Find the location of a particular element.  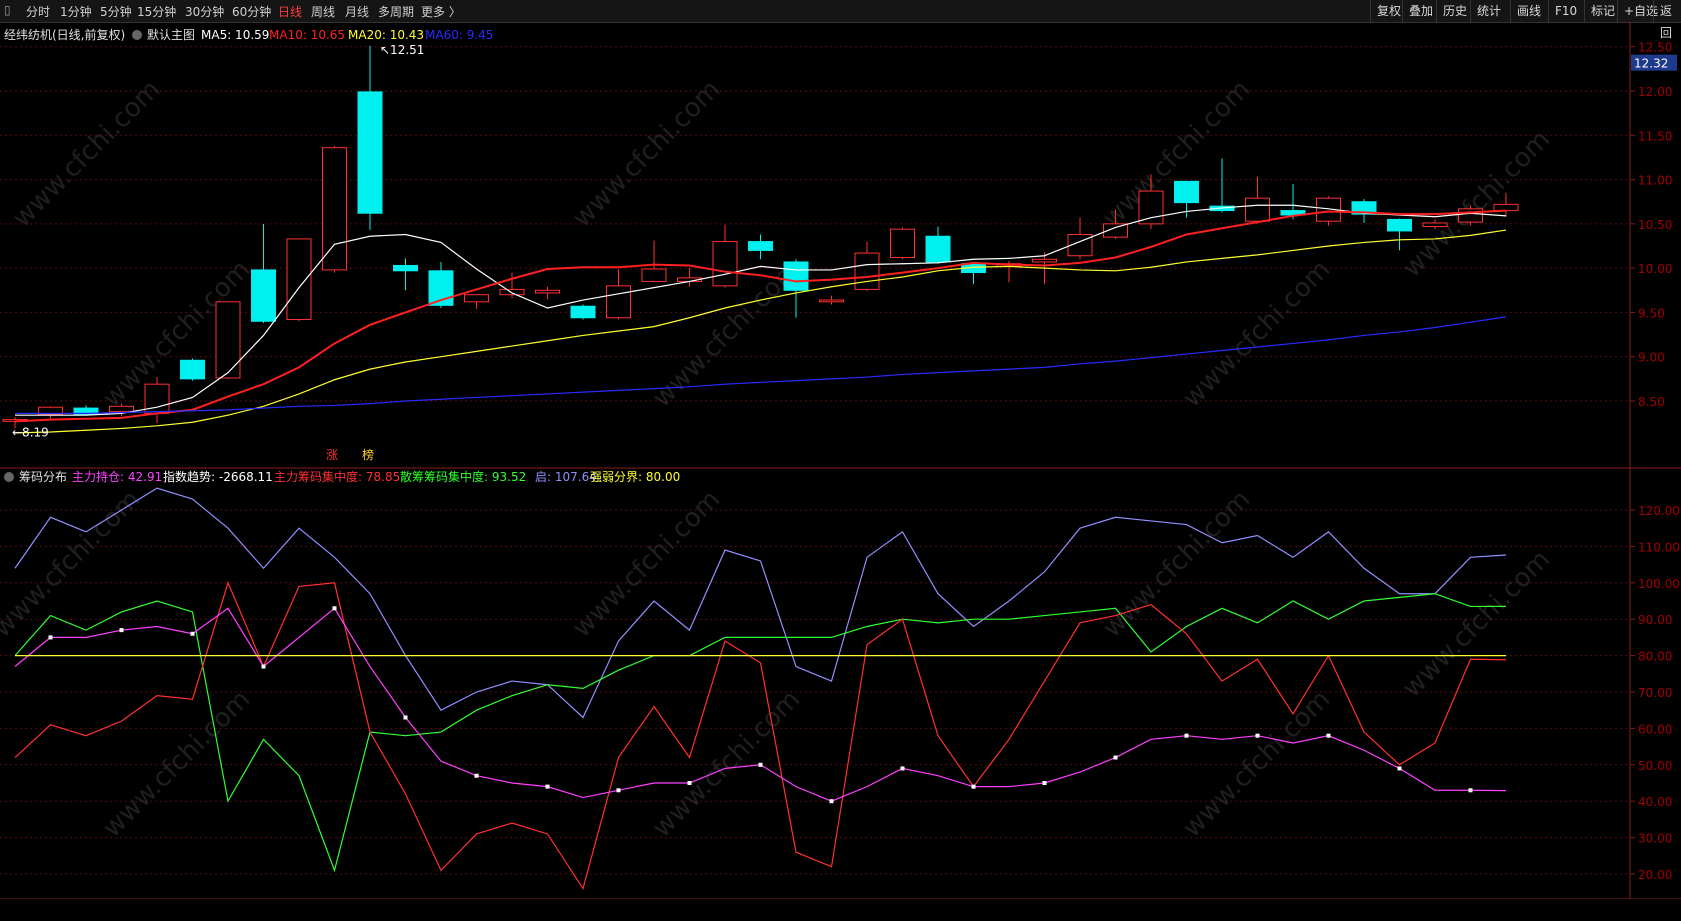

sub-tick-label: 50.00 is located at coordinates (1655, 766).